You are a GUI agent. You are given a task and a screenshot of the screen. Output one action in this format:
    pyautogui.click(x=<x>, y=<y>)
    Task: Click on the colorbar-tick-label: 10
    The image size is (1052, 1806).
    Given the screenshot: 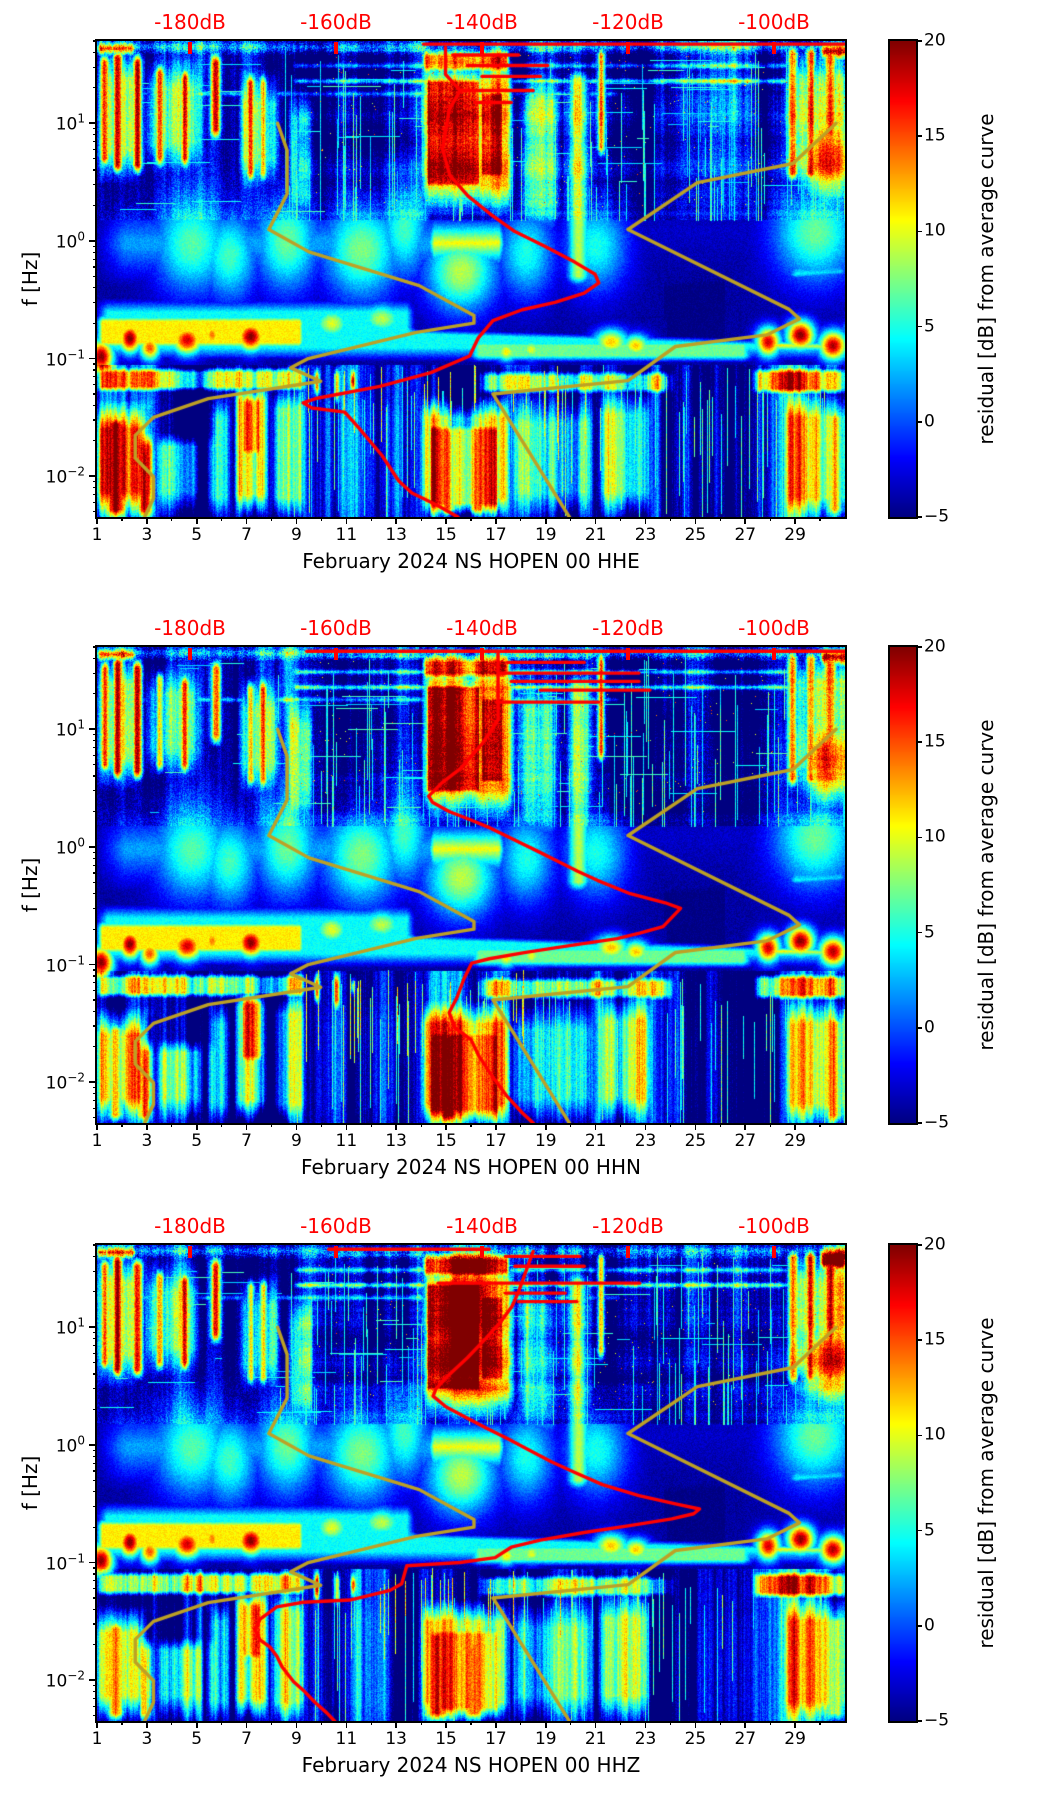 What is the action you would take?
    pyautogui.click(x=935, y=836)
    